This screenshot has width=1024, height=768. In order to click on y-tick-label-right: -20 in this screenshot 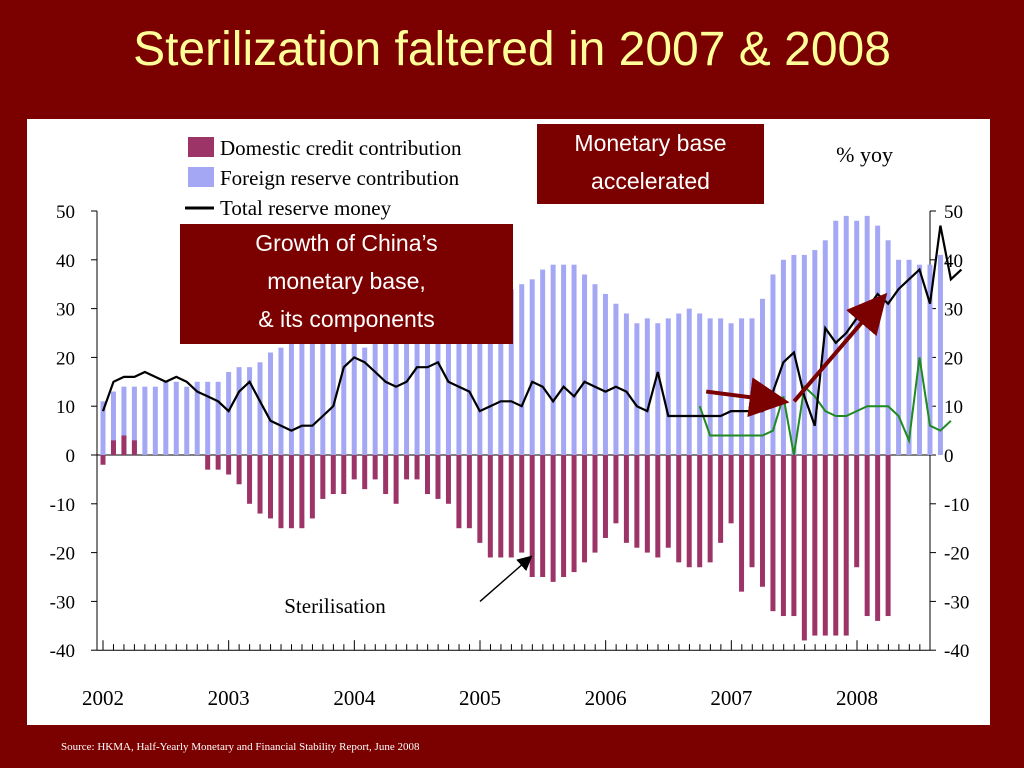, I will do `click(956, 554)`.